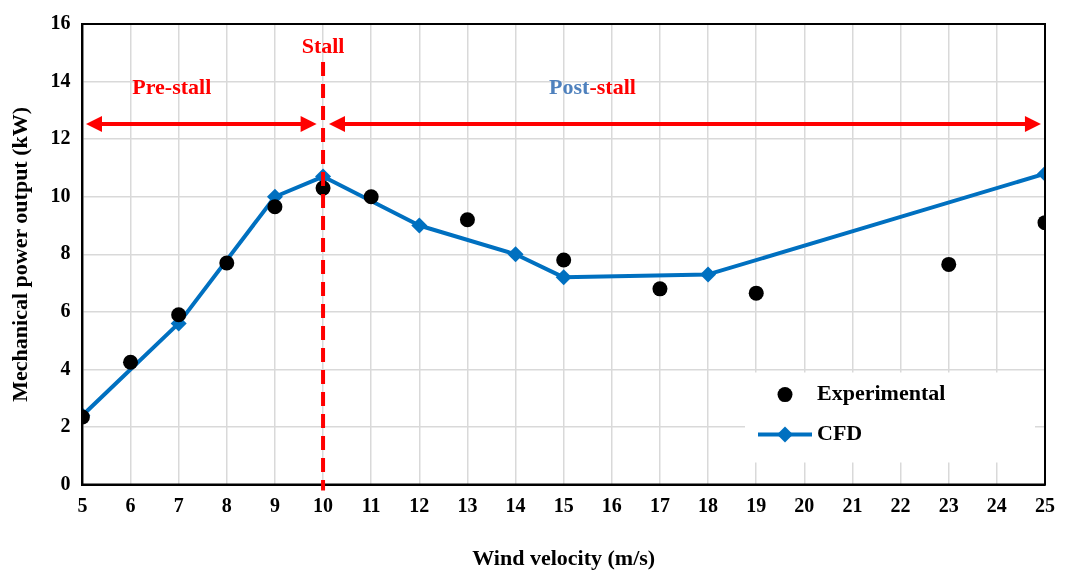  I want to click on x-tick-label: 18, so click(708, 504).